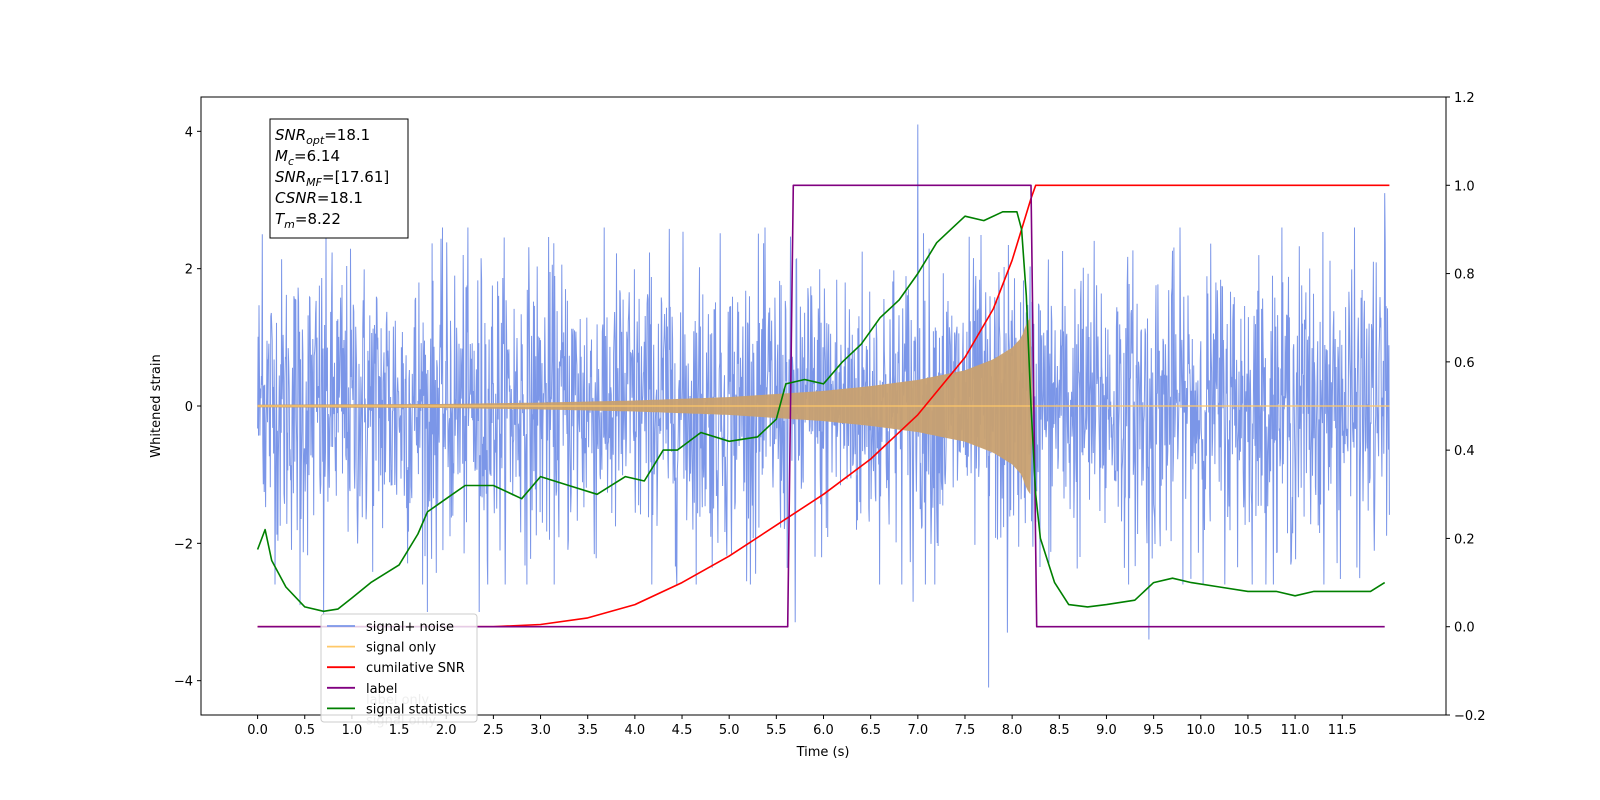 This screenshot has height=800, width=1600. I want to click on annotation-line: CSNR=18.1, so click(319, 198).